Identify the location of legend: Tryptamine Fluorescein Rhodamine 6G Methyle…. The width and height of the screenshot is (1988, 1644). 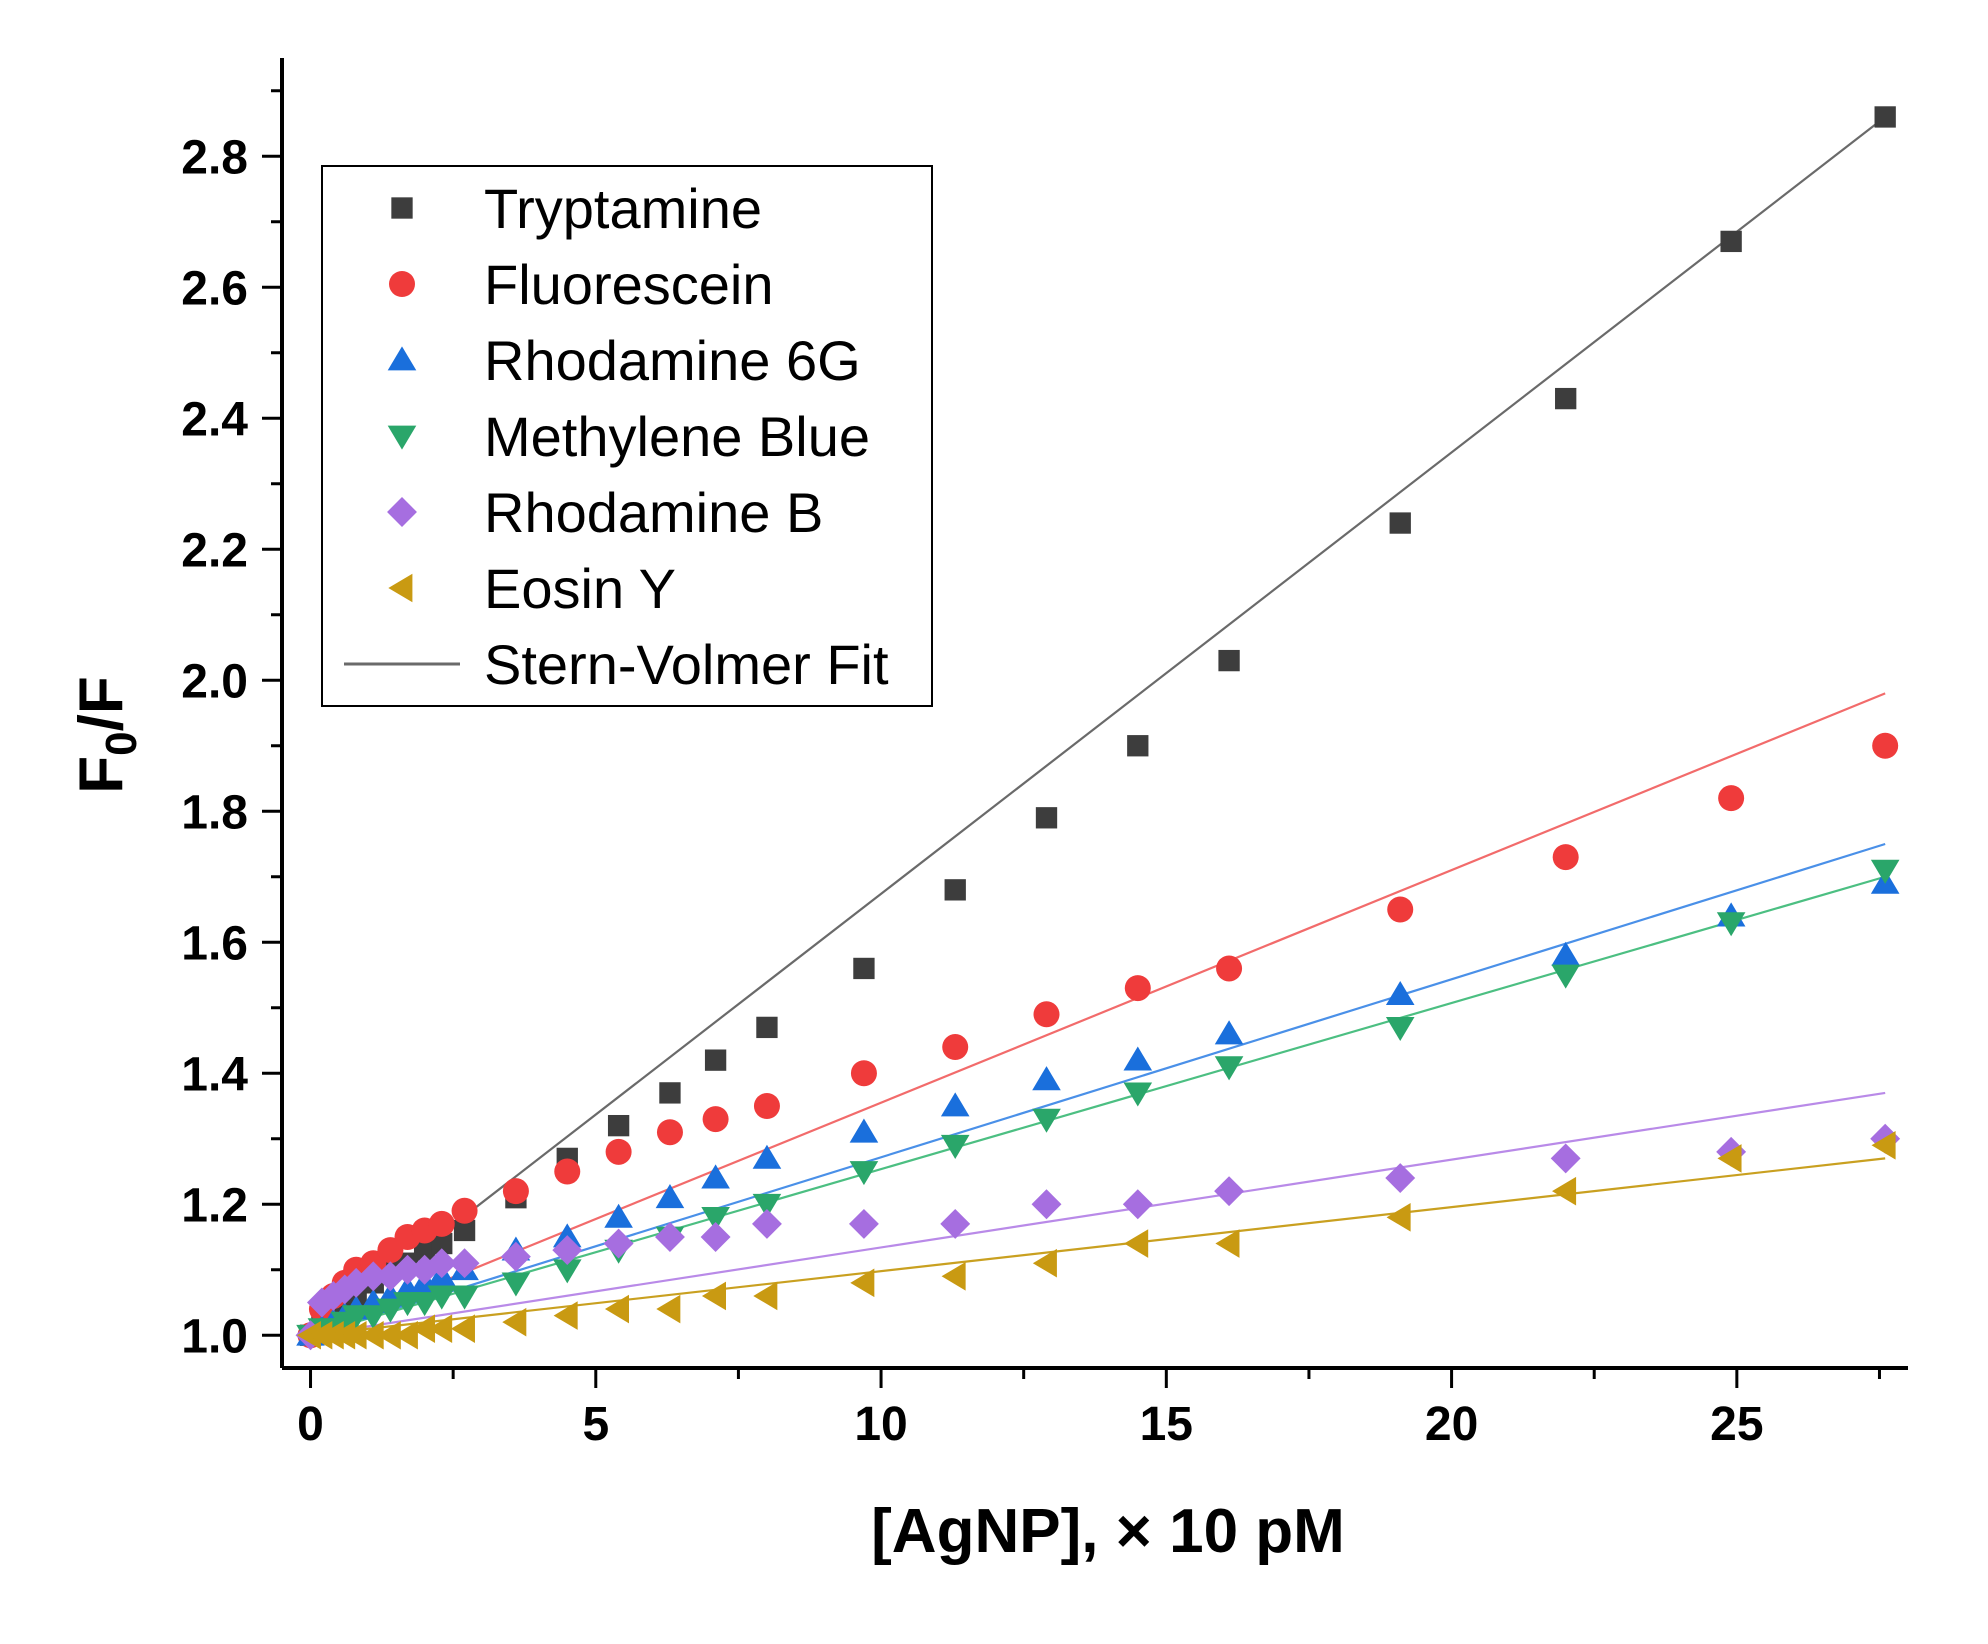
(627, 436).